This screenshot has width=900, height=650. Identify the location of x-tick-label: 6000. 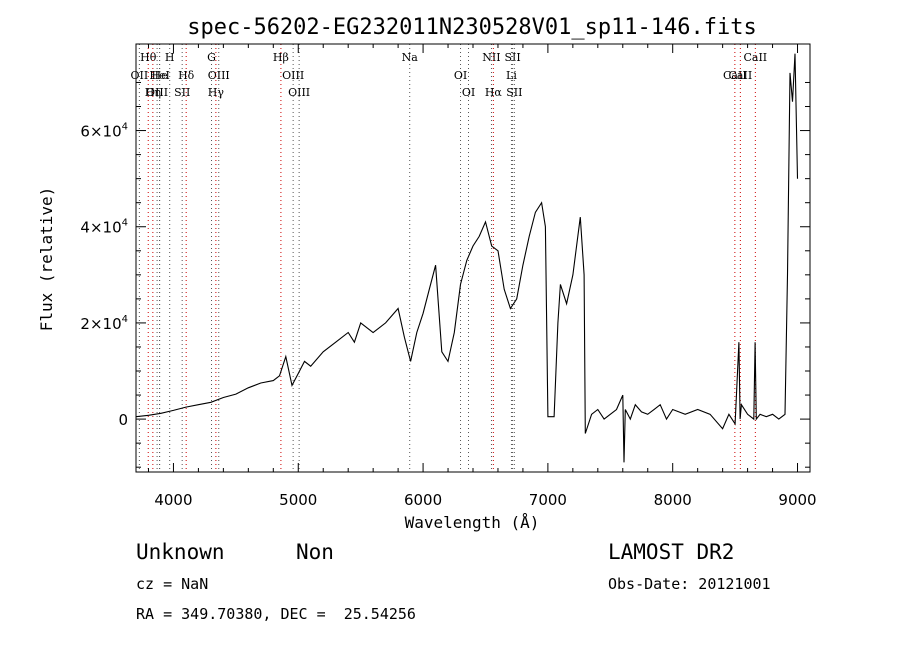
(423, 500).